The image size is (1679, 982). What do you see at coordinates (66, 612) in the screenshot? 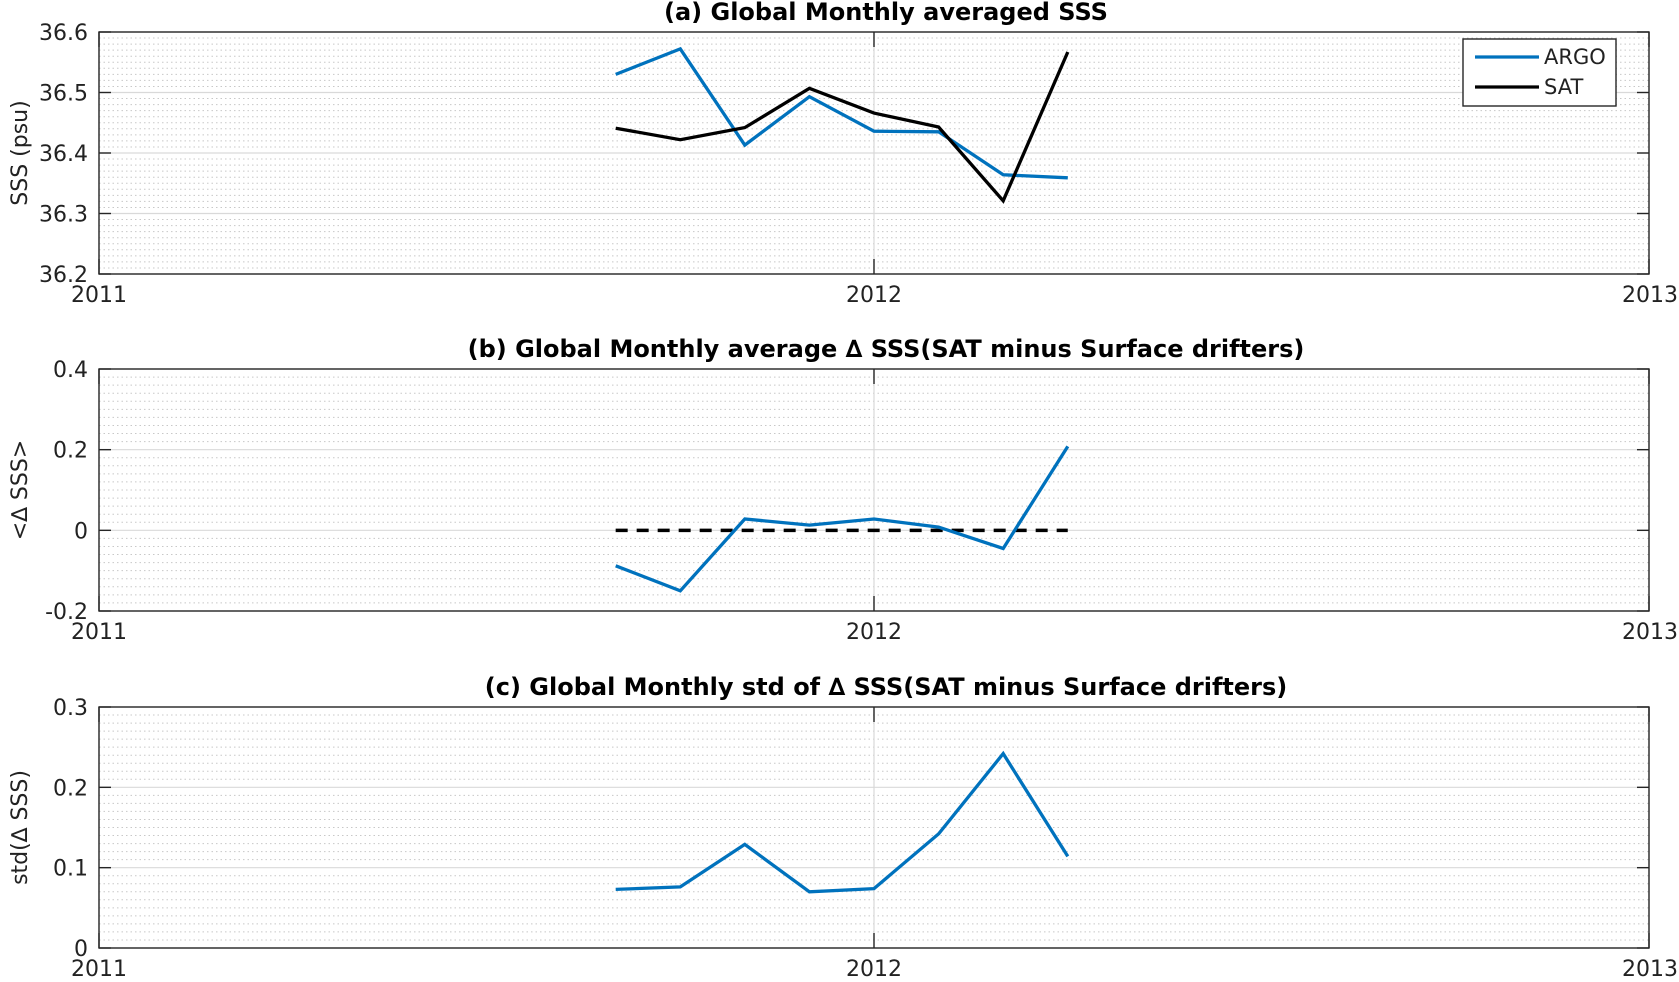
I see `y-tick-label: -0.2` at bounding box center [66, 612].